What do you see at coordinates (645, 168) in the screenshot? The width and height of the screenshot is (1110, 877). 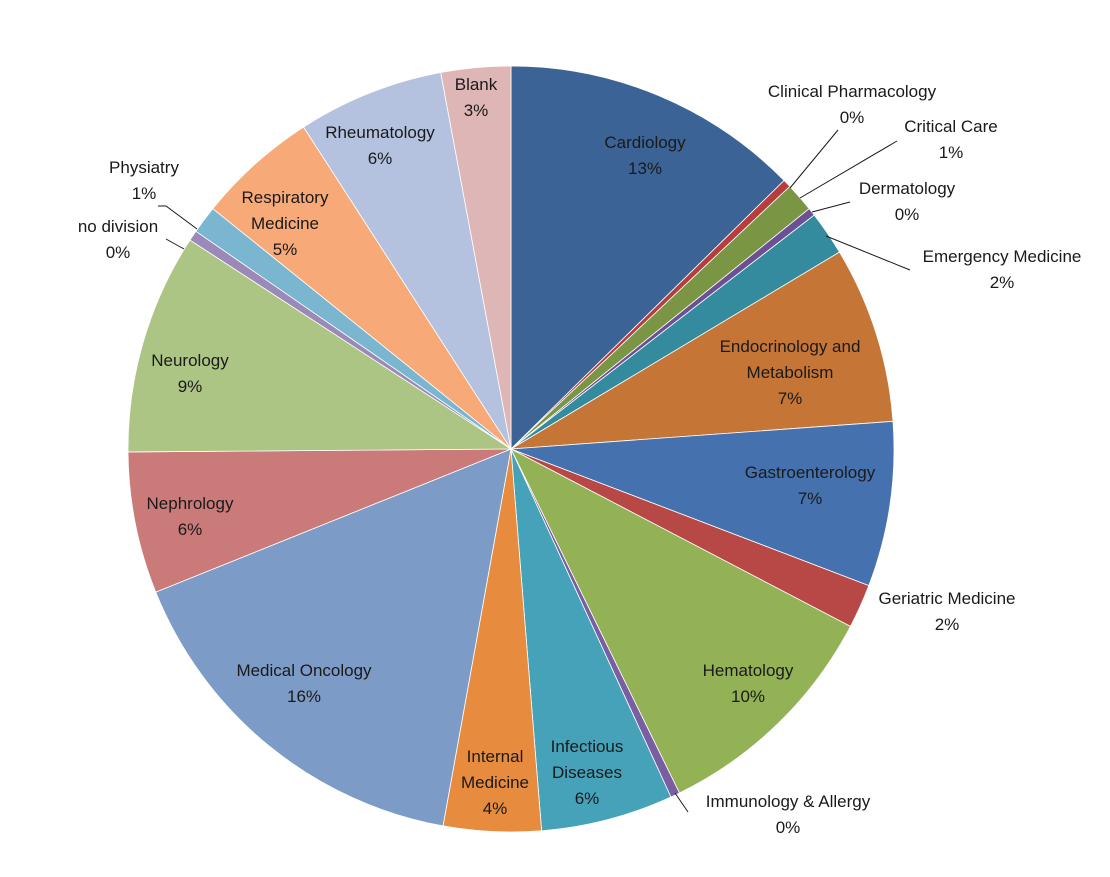 I see `slice-percent-cardiology: 13%` at bounding box center [645, 168].